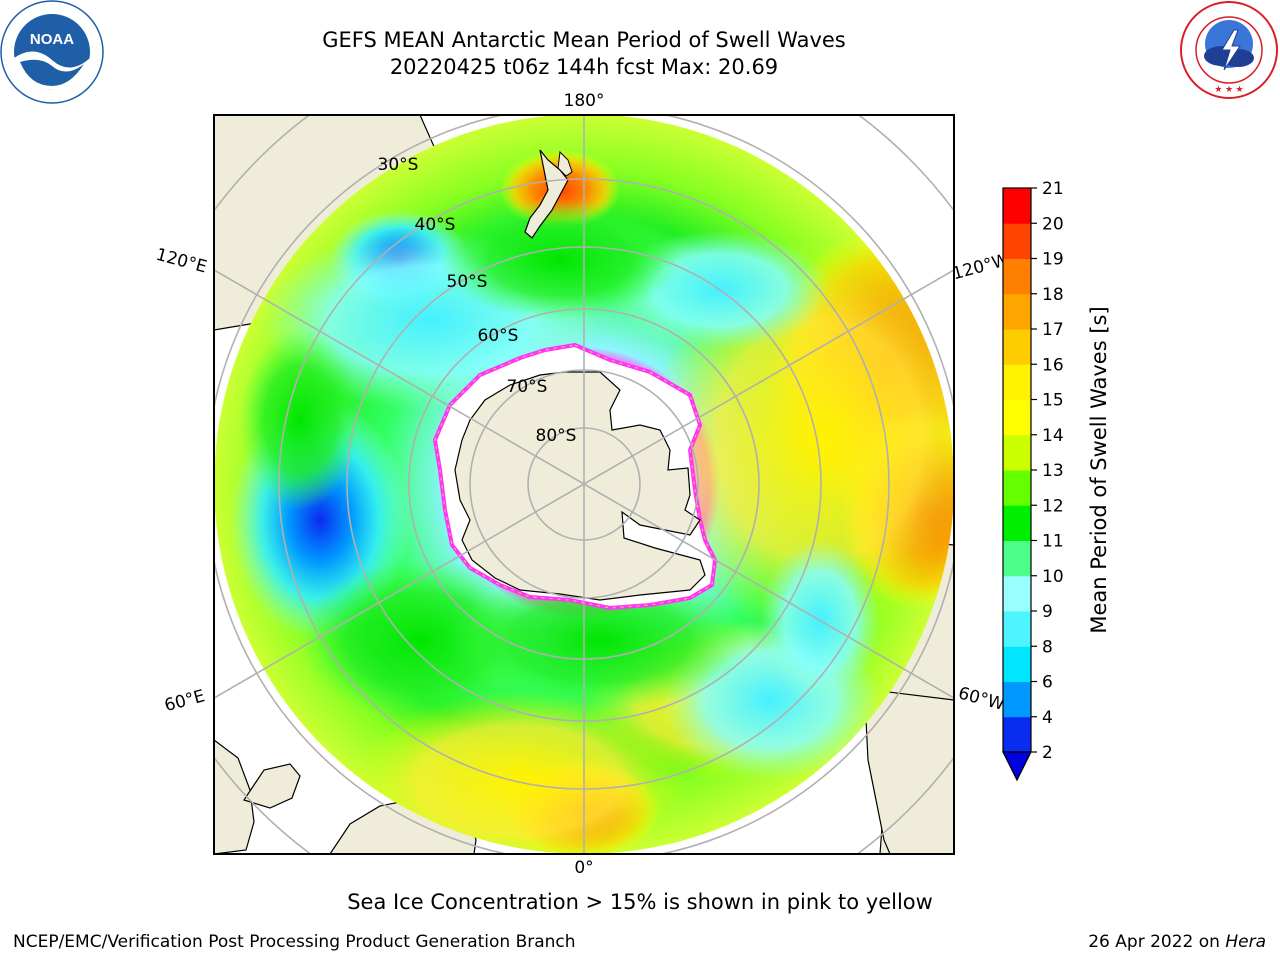  What do you see at coordinates (1099, 469) in the screenshot?
I see `colorbar-label: Mean Period of Swell Waves [s]` at bounding box center [1099, 469].